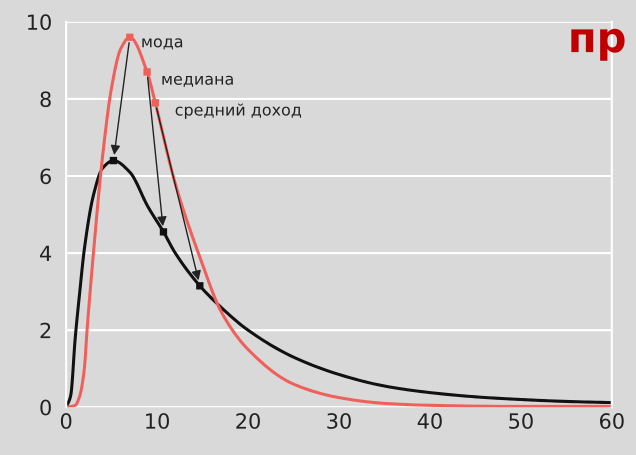  What do you see at coordinates (612, 421) in the screenshot?
I see `x-tick-label: 60` at bounding box center [612, 421].